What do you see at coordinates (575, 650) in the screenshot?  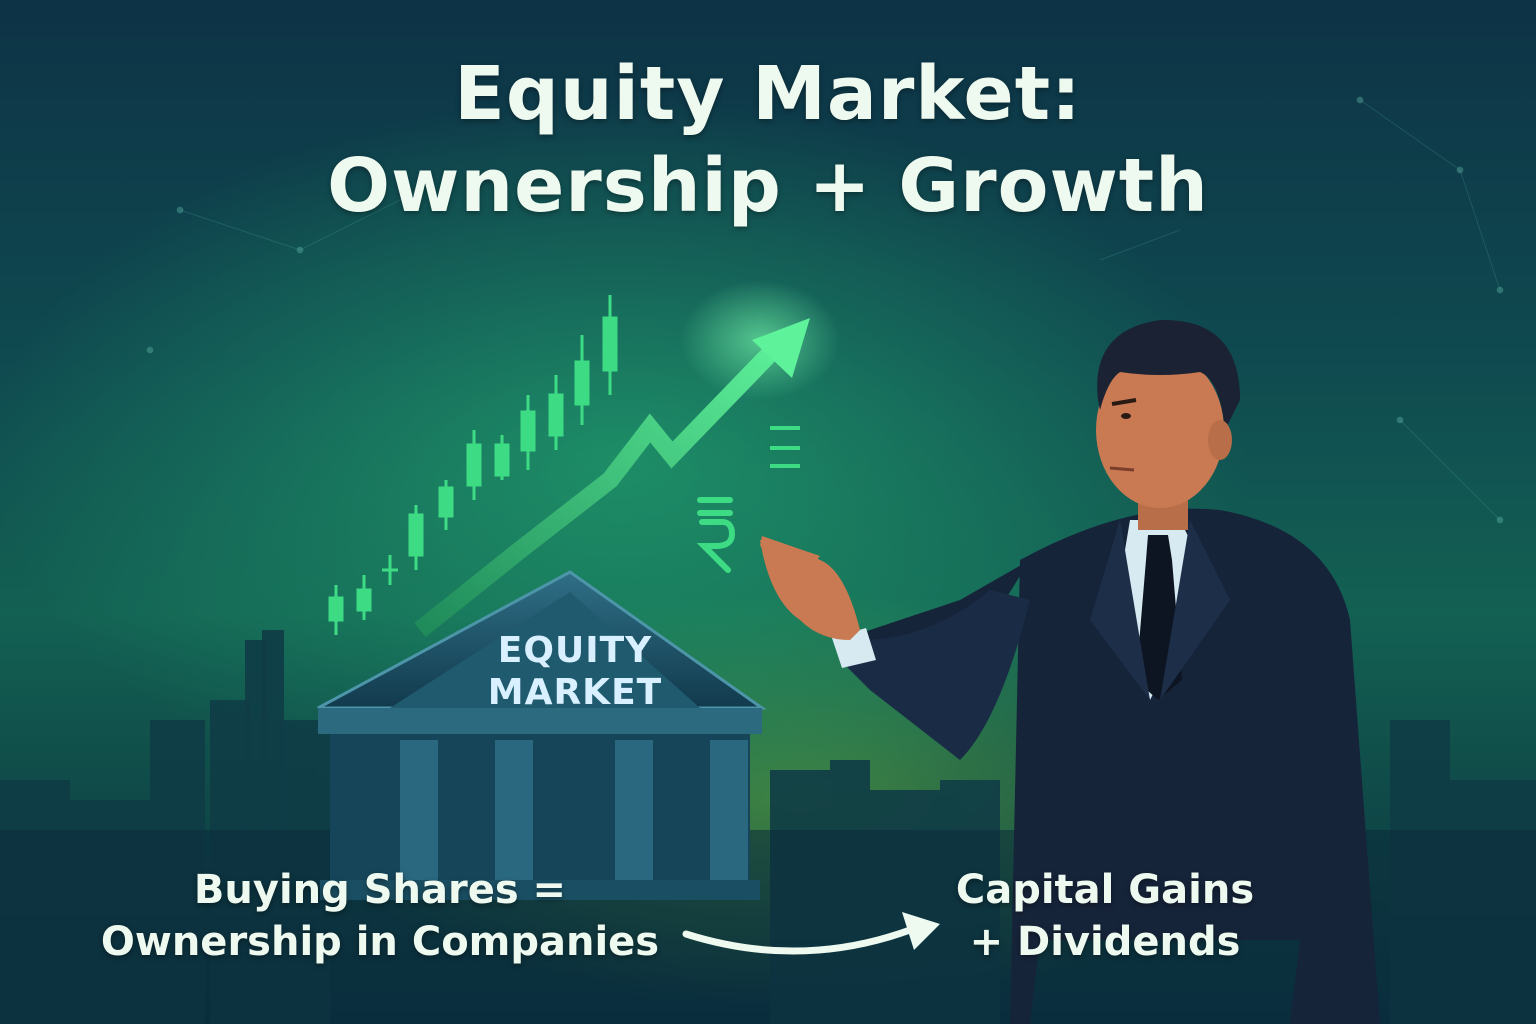 I see `building-label-line1: EQUITY` at bounding box center [575, 650].